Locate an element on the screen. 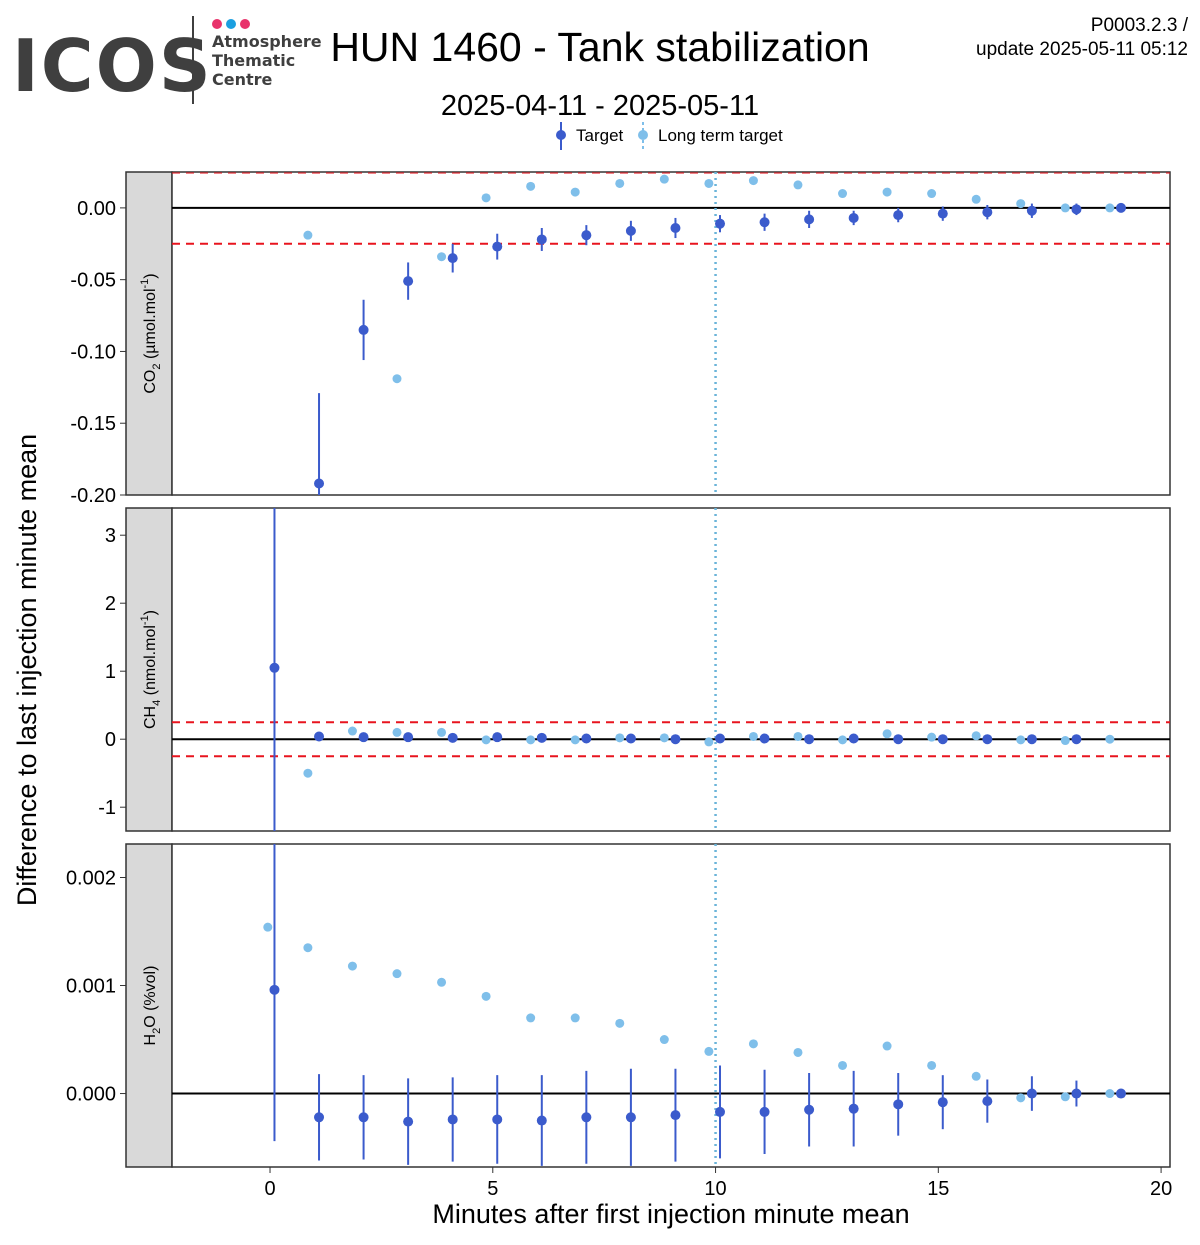 This screenshot has height=1245, width=1200. strip-label: CO2 (µmol.mol-1) is located at coordinates (151, 333).